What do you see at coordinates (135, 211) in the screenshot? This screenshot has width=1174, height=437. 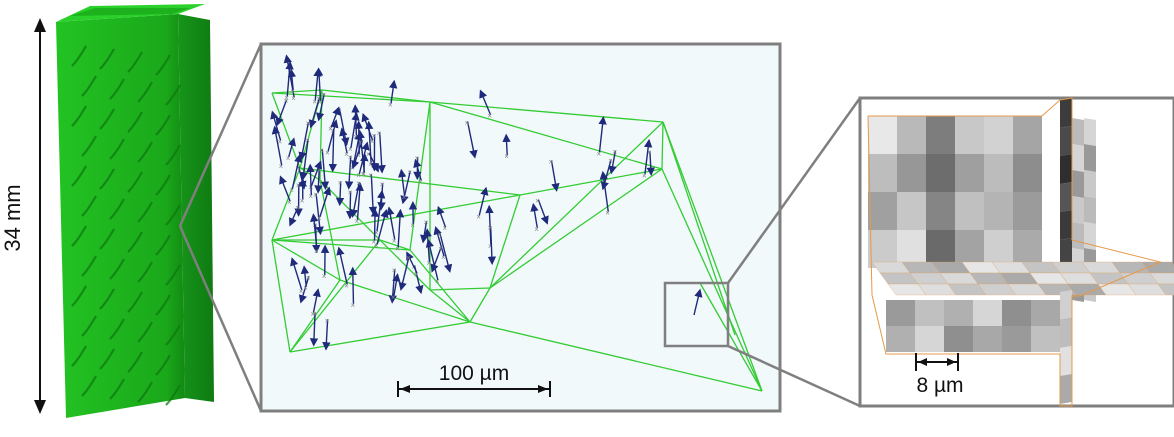 I see `specimen-bar` at bounding box center [135, 211].